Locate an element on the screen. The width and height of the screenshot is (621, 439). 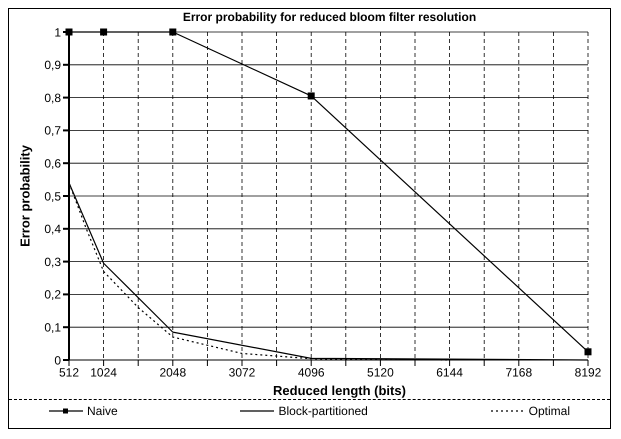
x-axis-title: Reduced length (bits) is located at coordinates (339, 390).